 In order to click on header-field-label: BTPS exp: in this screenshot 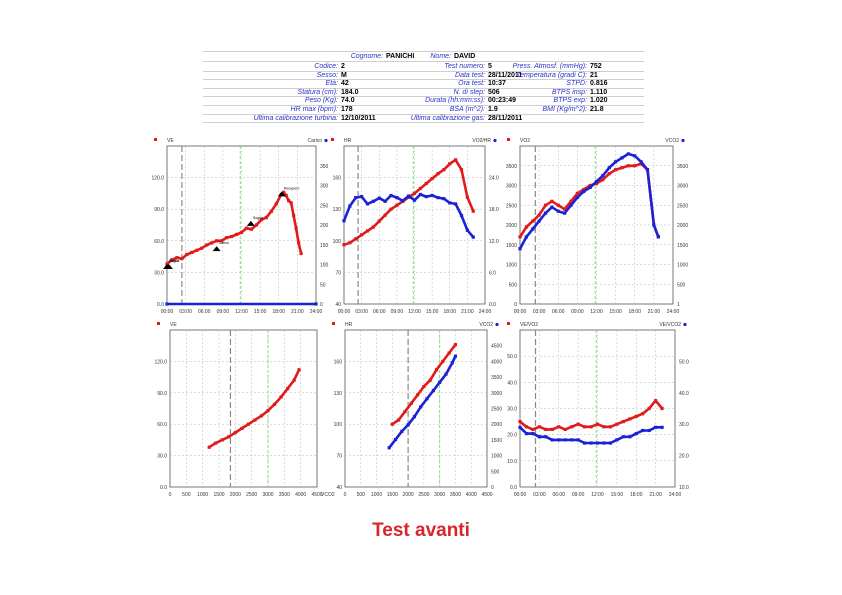, I will do `click(570, 101)`.